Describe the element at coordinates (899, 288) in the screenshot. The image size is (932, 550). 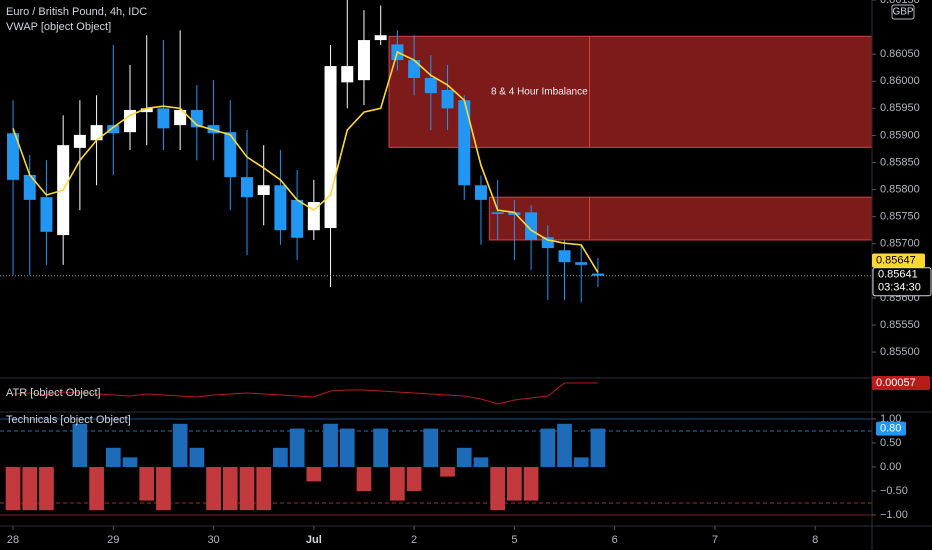
I see `countdown-label: 03:34:30` at that location.